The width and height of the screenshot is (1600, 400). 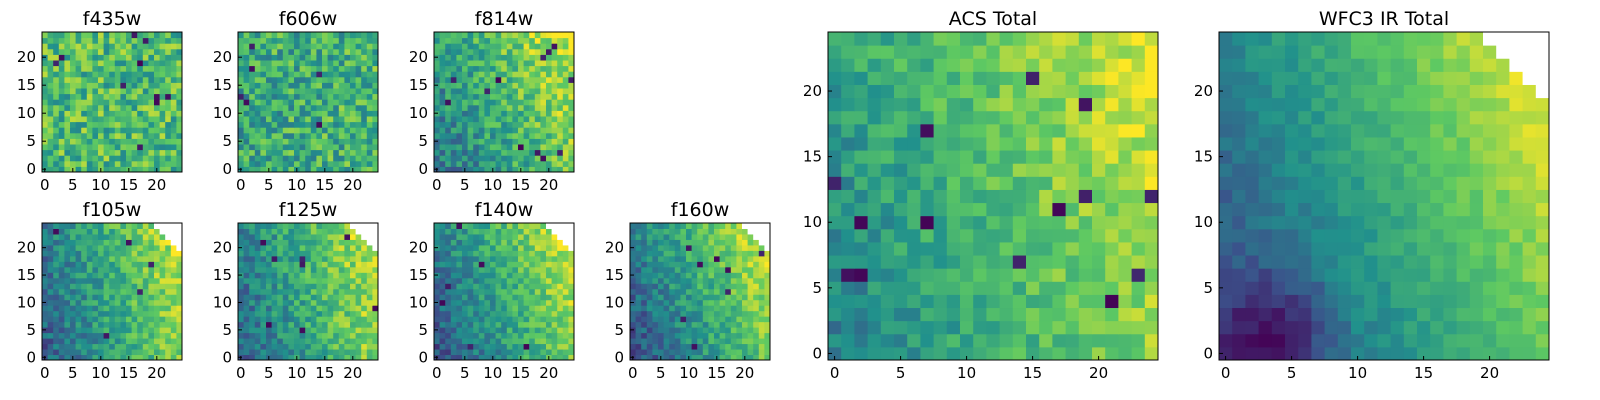 What do you see at coordinates (465, 185) in the screenshot?
I see `x-tick-label: 5` at bounding box center [465, 185].